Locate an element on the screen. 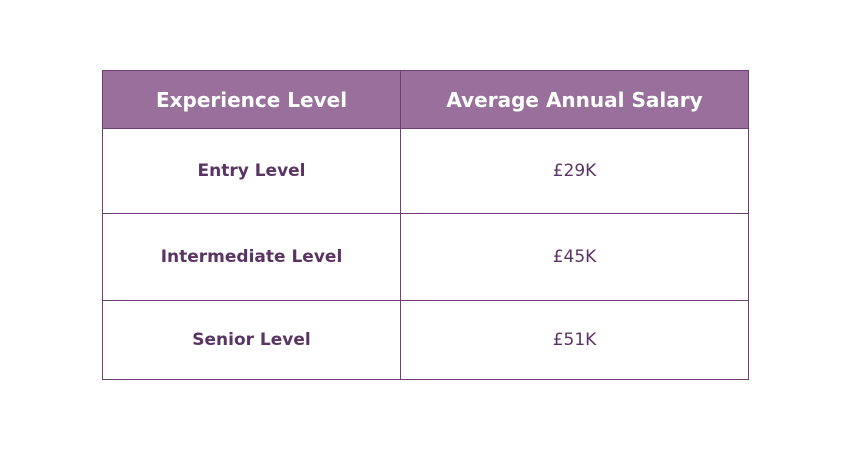  table-header: Experience Level Average Annual Salary is located at coordinates (425, 99).